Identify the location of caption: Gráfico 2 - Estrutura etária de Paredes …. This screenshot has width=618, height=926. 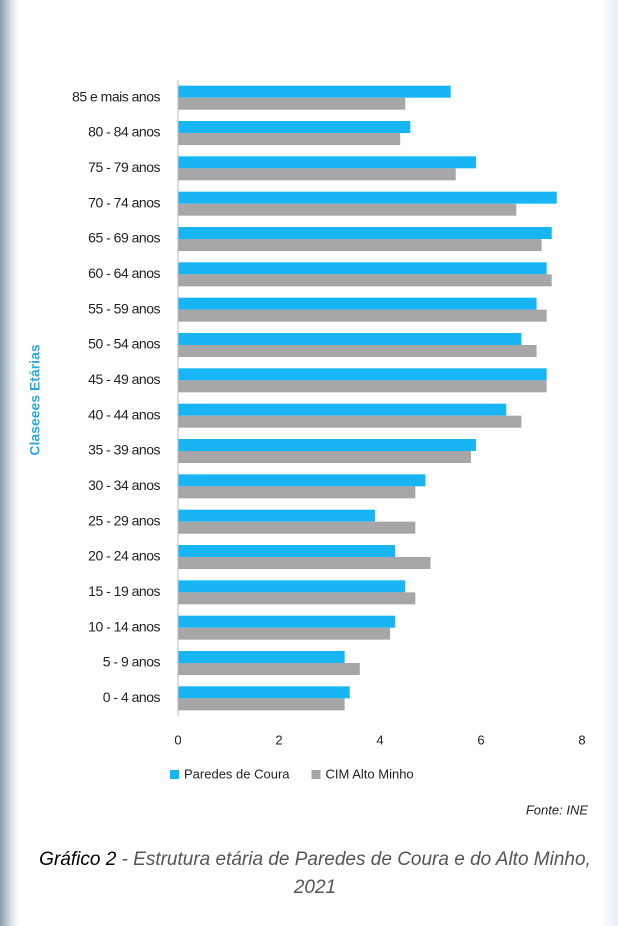
(315, 874).